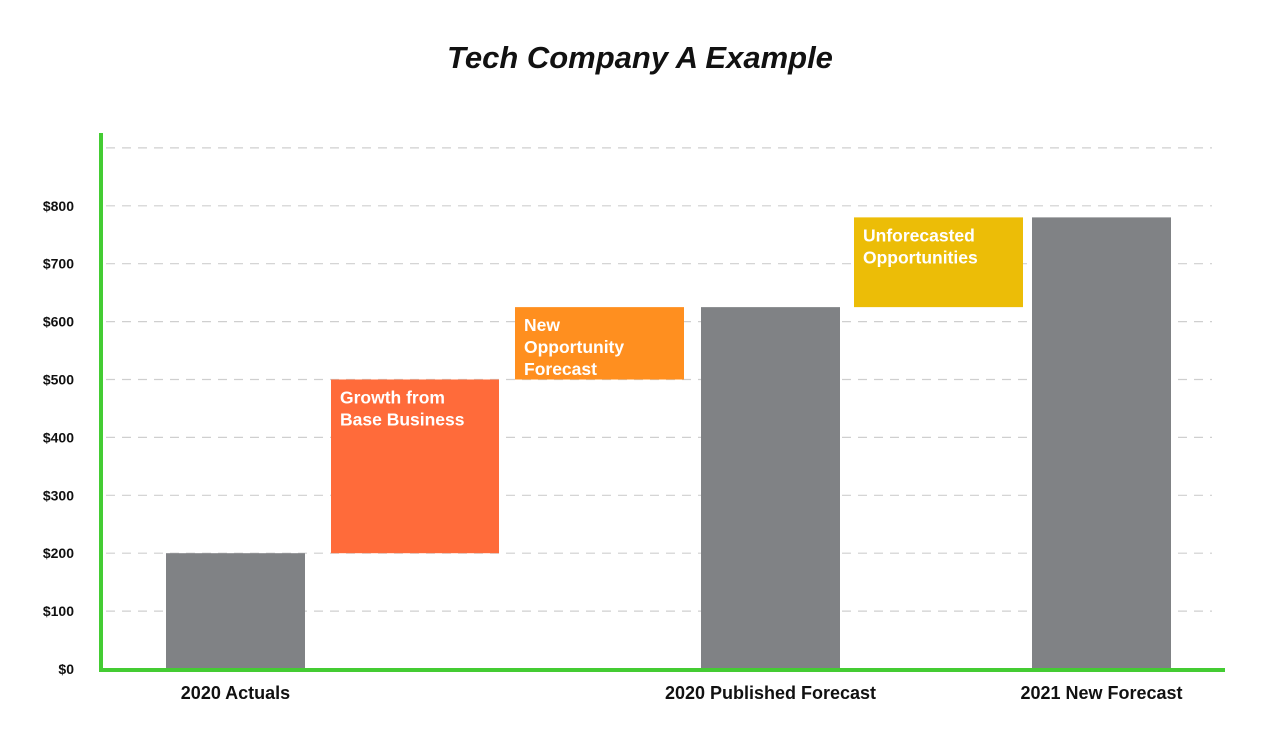 The width and height of the screenshot is (1280, 740). I want to click on x-category-label: 2020 Actuals, so click(235, 693).